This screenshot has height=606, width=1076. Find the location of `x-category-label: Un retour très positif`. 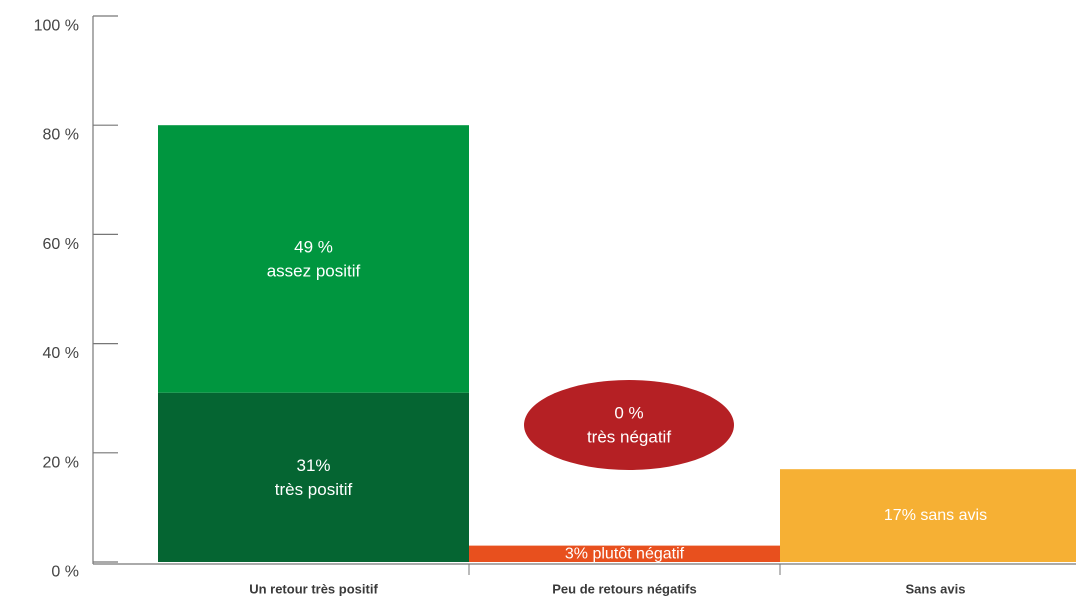

x-category-label: Un retour très positif is located at coordinates (313, 589).